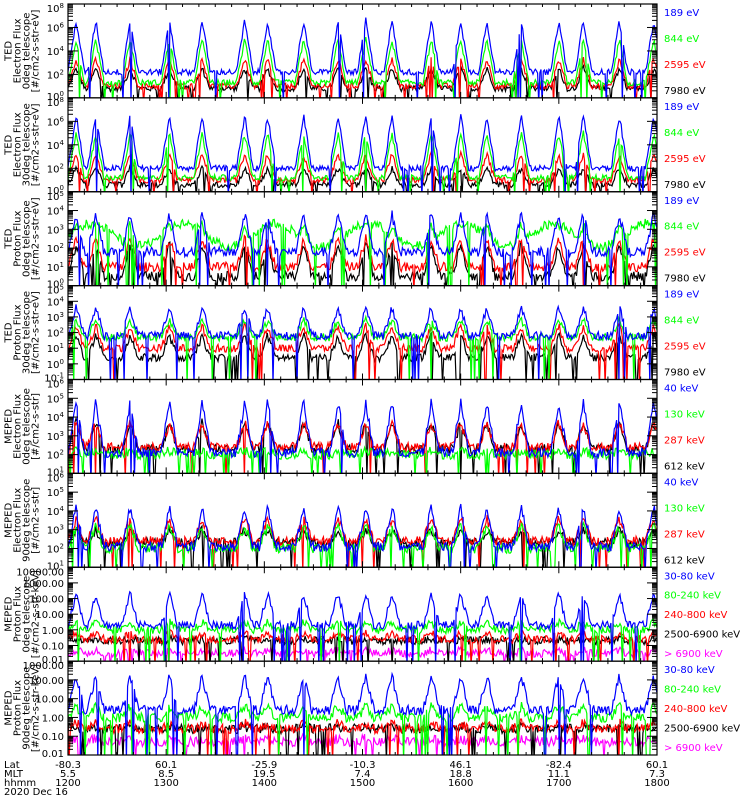 The width and height of the screenshot is (750, 800). I want to click on series-line-287-kev, so click(362, 541).